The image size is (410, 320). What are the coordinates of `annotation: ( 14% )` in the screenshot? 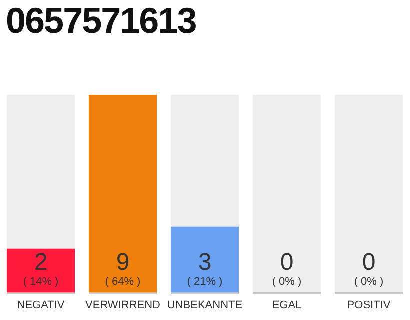 It's located at (41, 282).